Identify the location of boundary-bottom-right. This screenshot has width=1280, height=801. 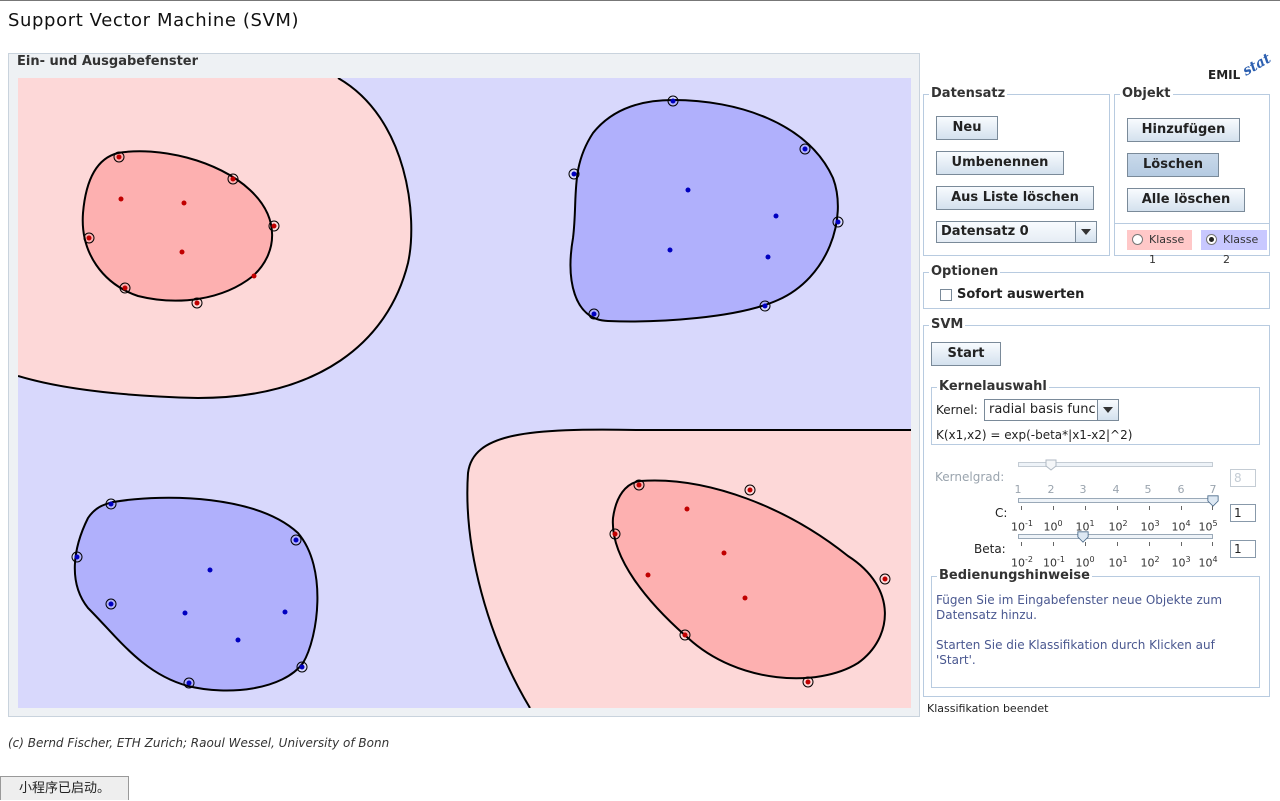
(688, 568).